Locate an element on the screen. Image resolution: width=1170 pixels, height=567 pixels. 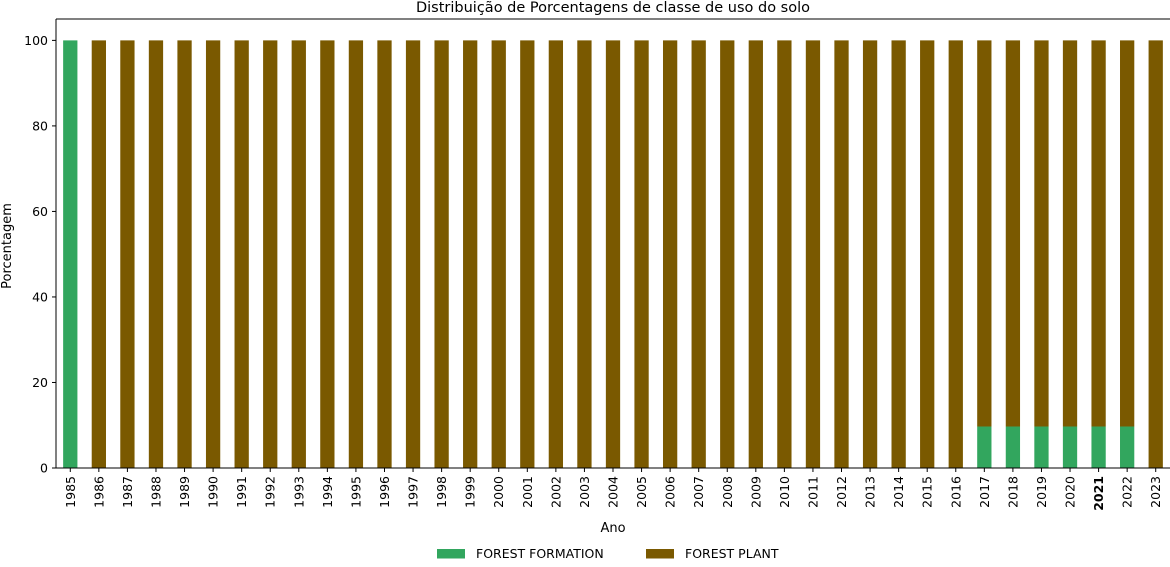
bar-forest-plant-2009 is located at coordinates (755, 254).